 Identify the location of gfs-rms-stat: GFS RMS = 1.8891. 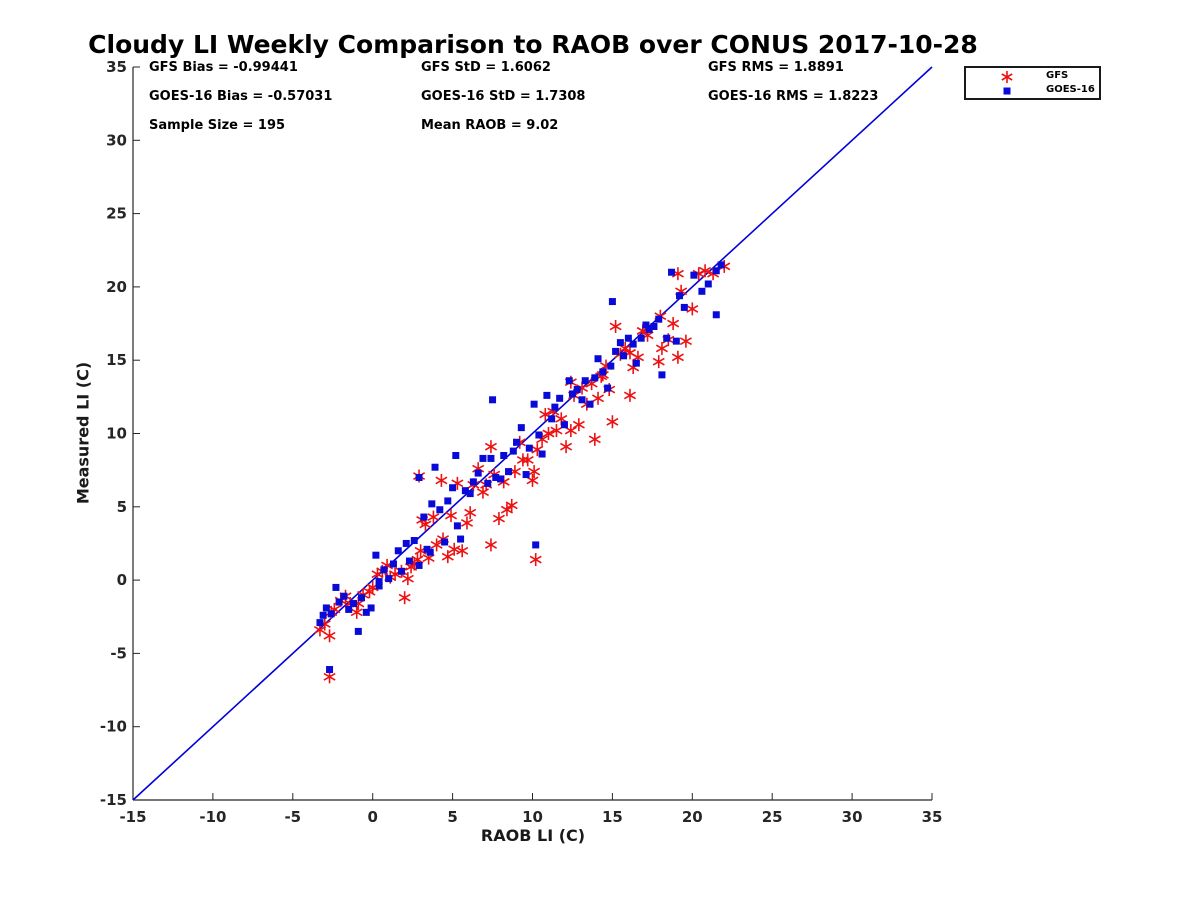
(776, 67).